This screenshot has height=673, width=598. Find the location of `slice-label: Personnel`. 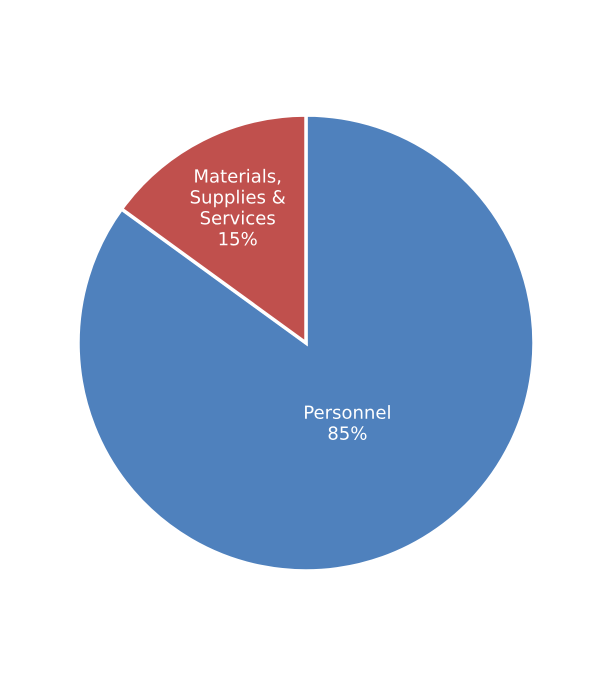

slice-label: Personnel is located at coordinates (347, 412).